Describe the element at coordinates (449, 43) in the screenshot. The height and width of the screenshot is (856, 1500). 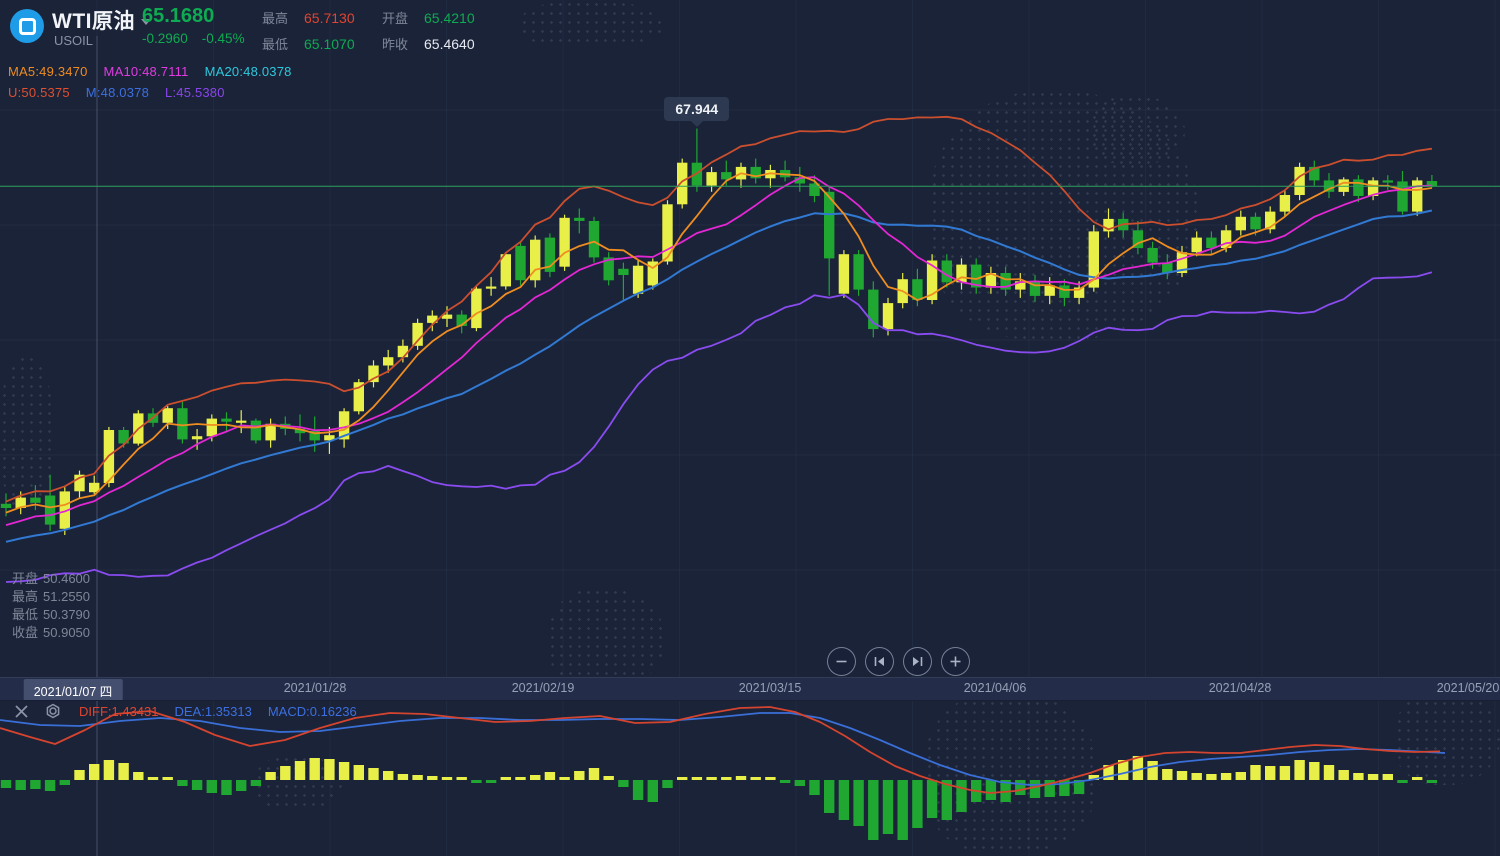
I see `quote-stat-value: 65.4640` at that location.